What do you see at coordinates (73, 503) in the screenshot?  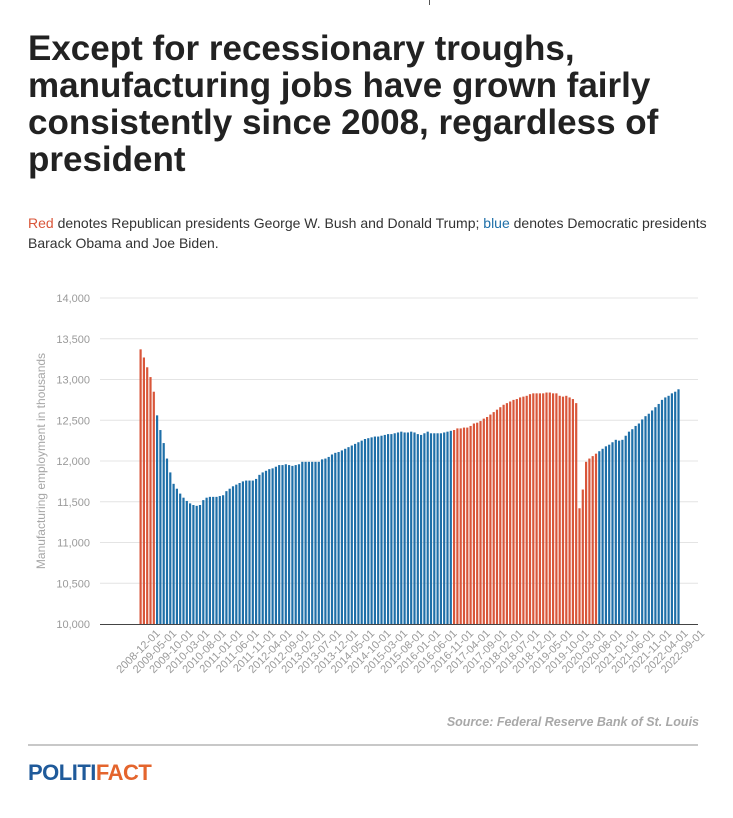 I see `y-tick-label: 11,500` at bounding box center [73, 503].